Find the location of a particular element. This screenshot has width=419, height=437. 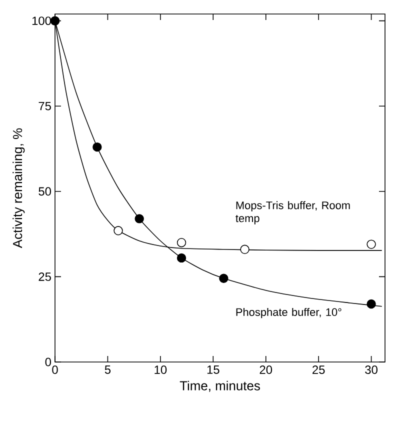

x-tick-label: 30 is located at coordinates (371, 370).